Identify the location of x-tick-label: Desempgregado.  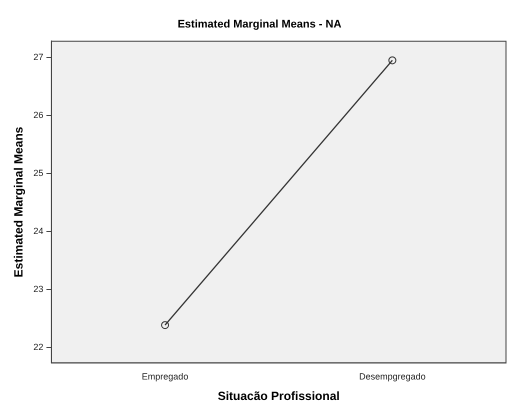
(392, 377).